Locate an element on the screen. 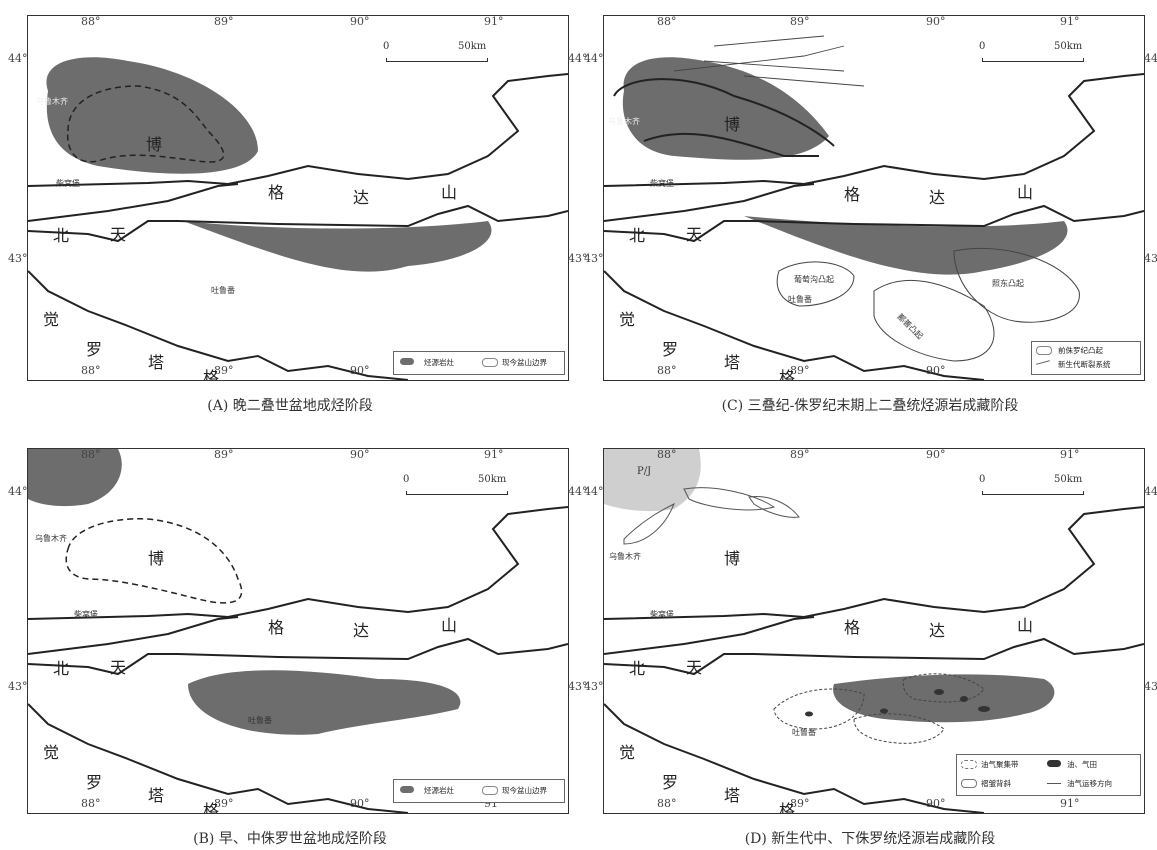  legend-c-swatch-fault is located at coordinates (1043, 362).